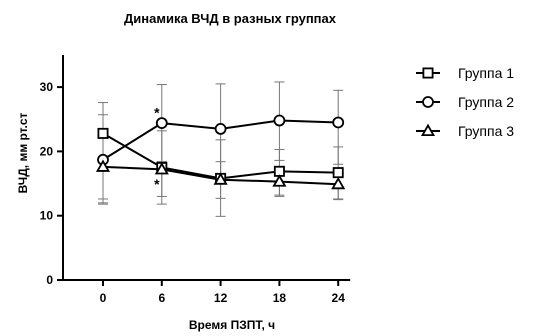 This screenshot has height=336, width=542. Describe the element at coordinates (49, 280) in the screenshot. I see `y-tick-label: 0` at that location.